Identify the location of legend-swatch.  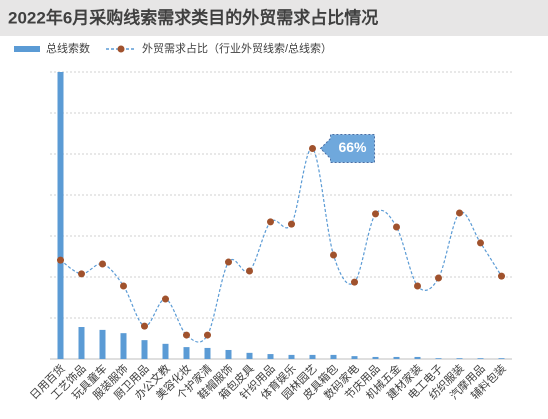
(27, 49).